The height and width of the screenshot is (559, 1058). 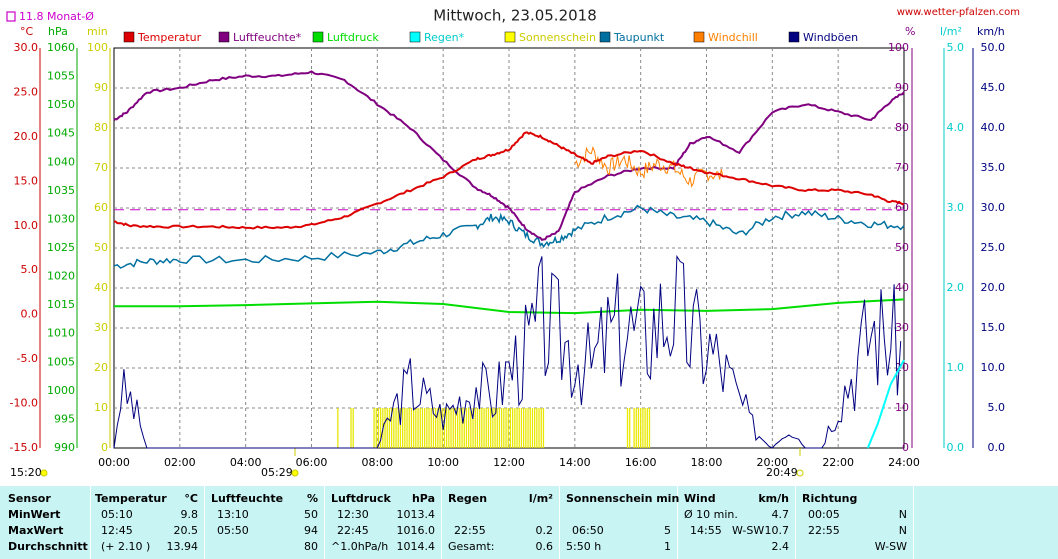 I want to click on pressure-tick-10: 1010, so click(x=61, y=333).